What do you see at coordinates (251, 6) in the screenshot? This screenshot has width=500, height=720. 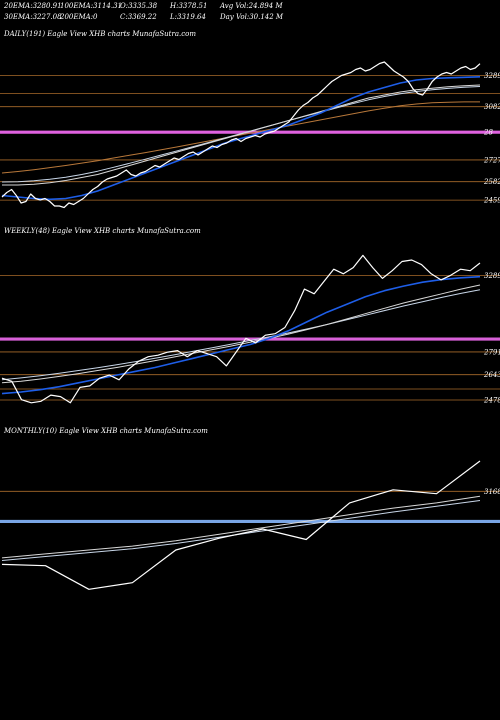 I see `header-row1-item-4: Avg Vol:24.894 M` at bounding box center [251, 6].